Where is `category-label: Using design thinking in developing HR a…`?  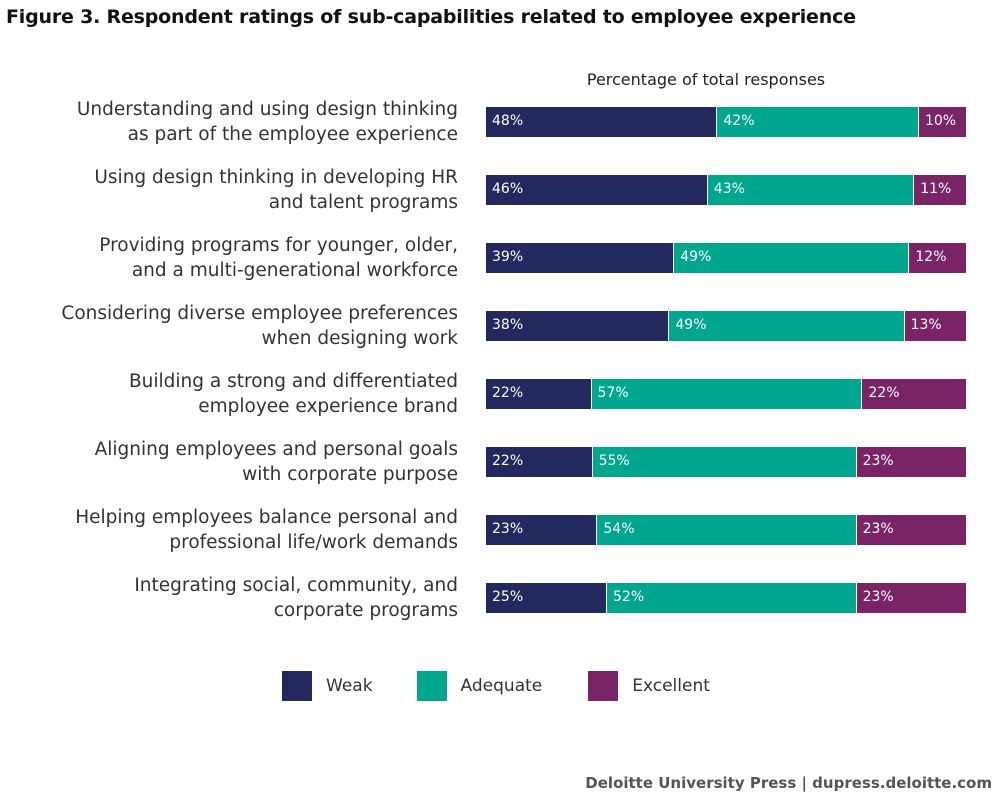
category-label: Using design thinking in developing HR a… is located at coordinates (276, 190).